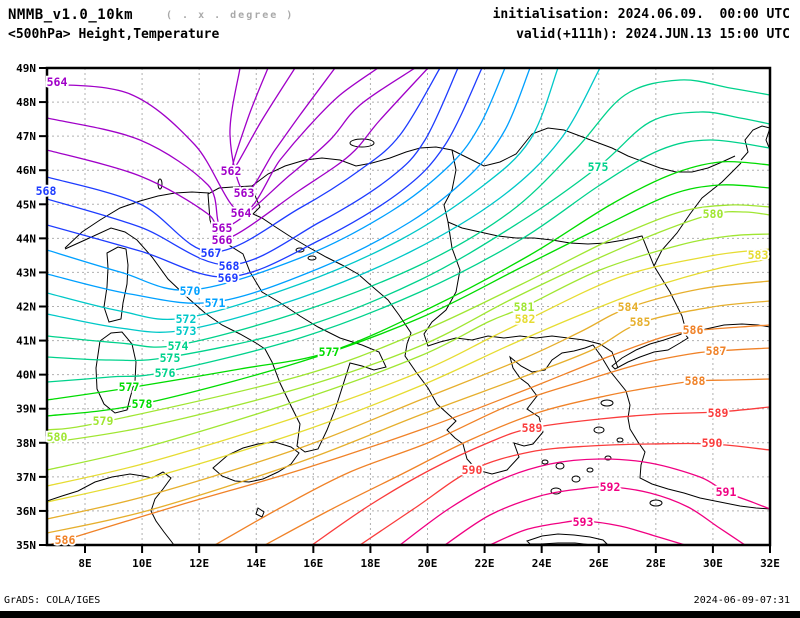 The image size is (800, 618). Describe the element at coordinates (57, 82) in the screenshot. I see `contour-label-564: 564` at that location.